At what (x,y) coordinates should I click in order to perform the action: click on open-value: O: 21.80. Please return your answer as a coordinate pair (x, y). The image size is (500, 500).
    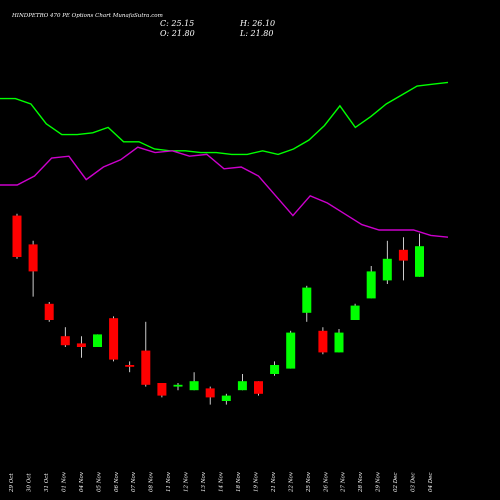
    Looking at the image, I should click on (177, 33).